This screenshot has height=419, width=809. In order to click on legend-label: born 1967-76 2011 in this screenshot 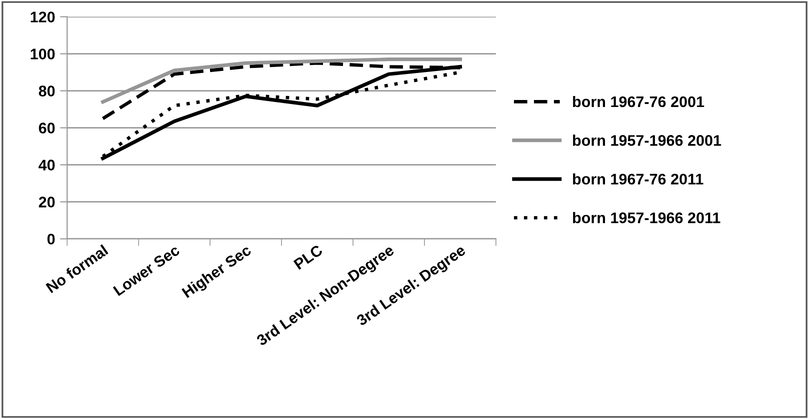, I will do `click(638, 179)`.